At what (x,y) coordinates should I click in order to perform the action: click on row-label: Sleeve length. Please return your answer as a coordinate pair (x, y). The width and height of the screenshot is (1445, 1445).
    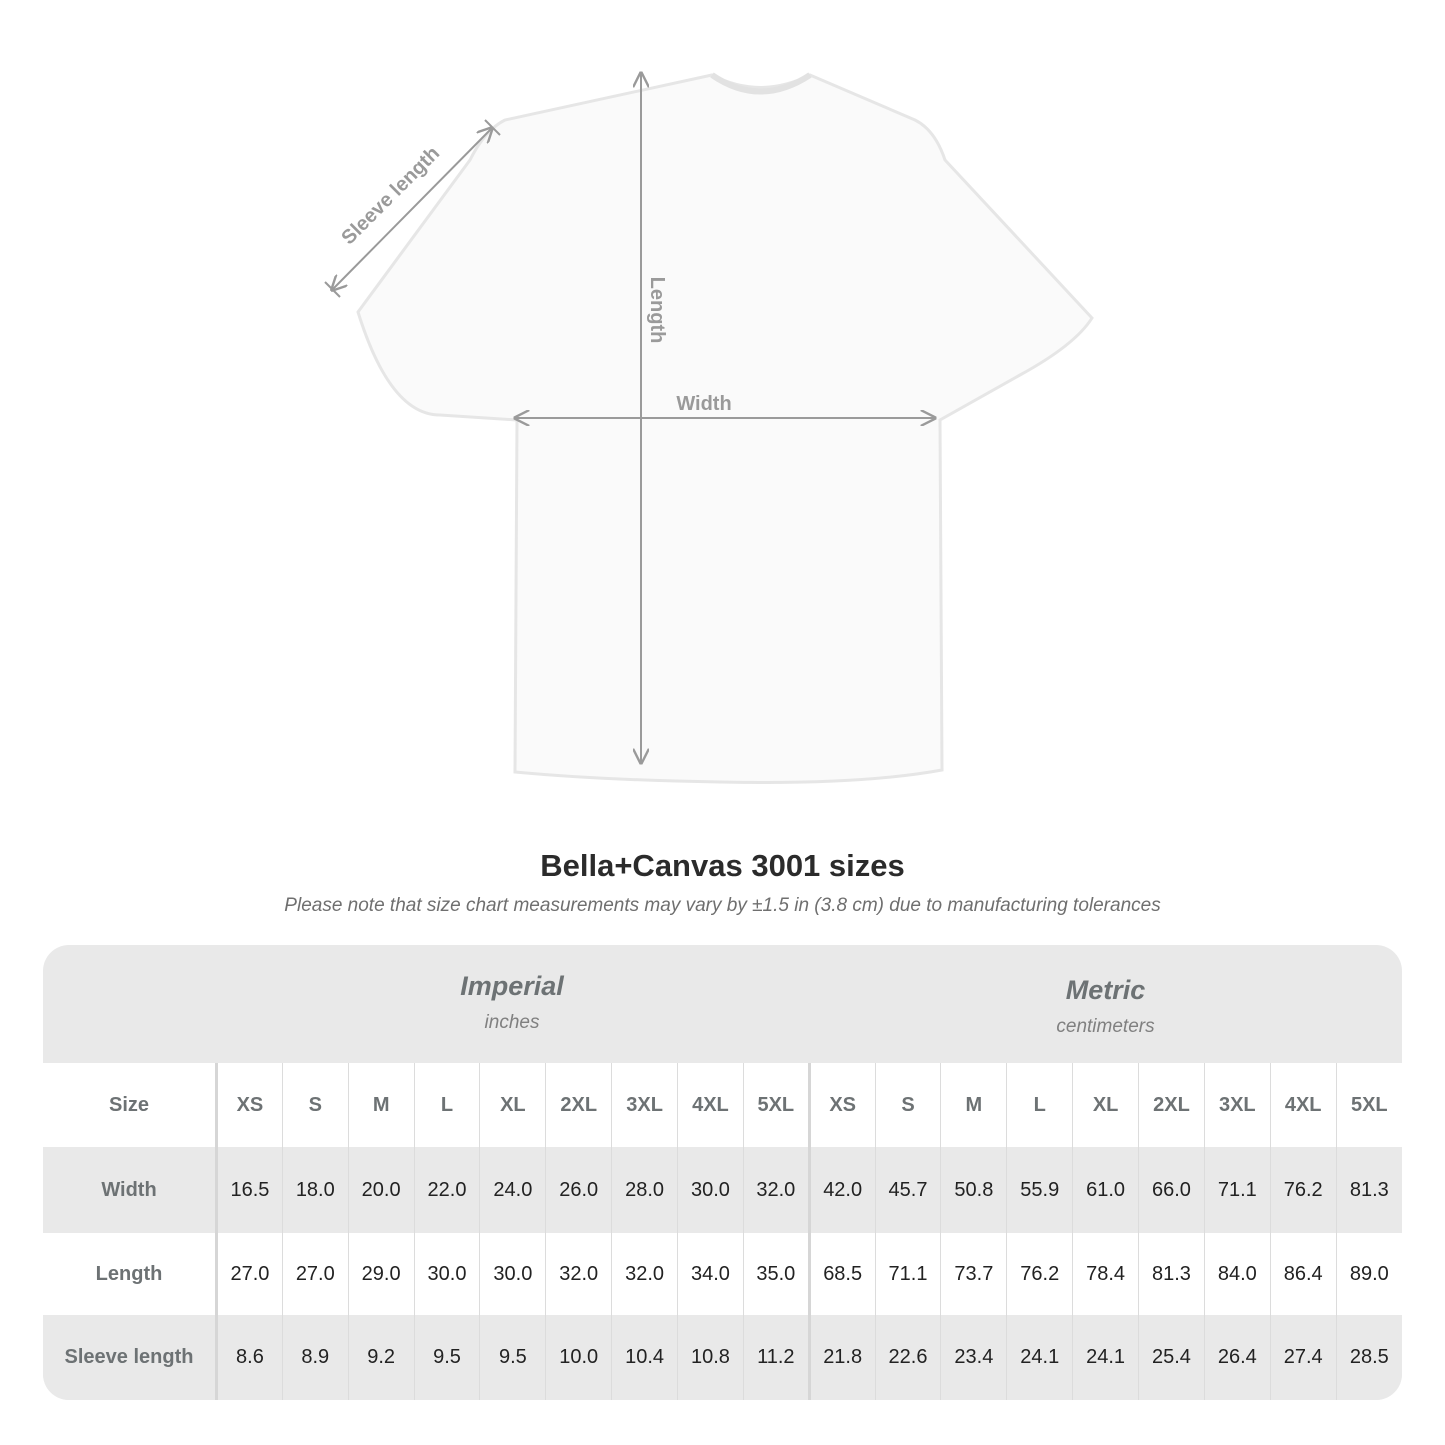
    Looking at the image, I should click on (130, 1357).